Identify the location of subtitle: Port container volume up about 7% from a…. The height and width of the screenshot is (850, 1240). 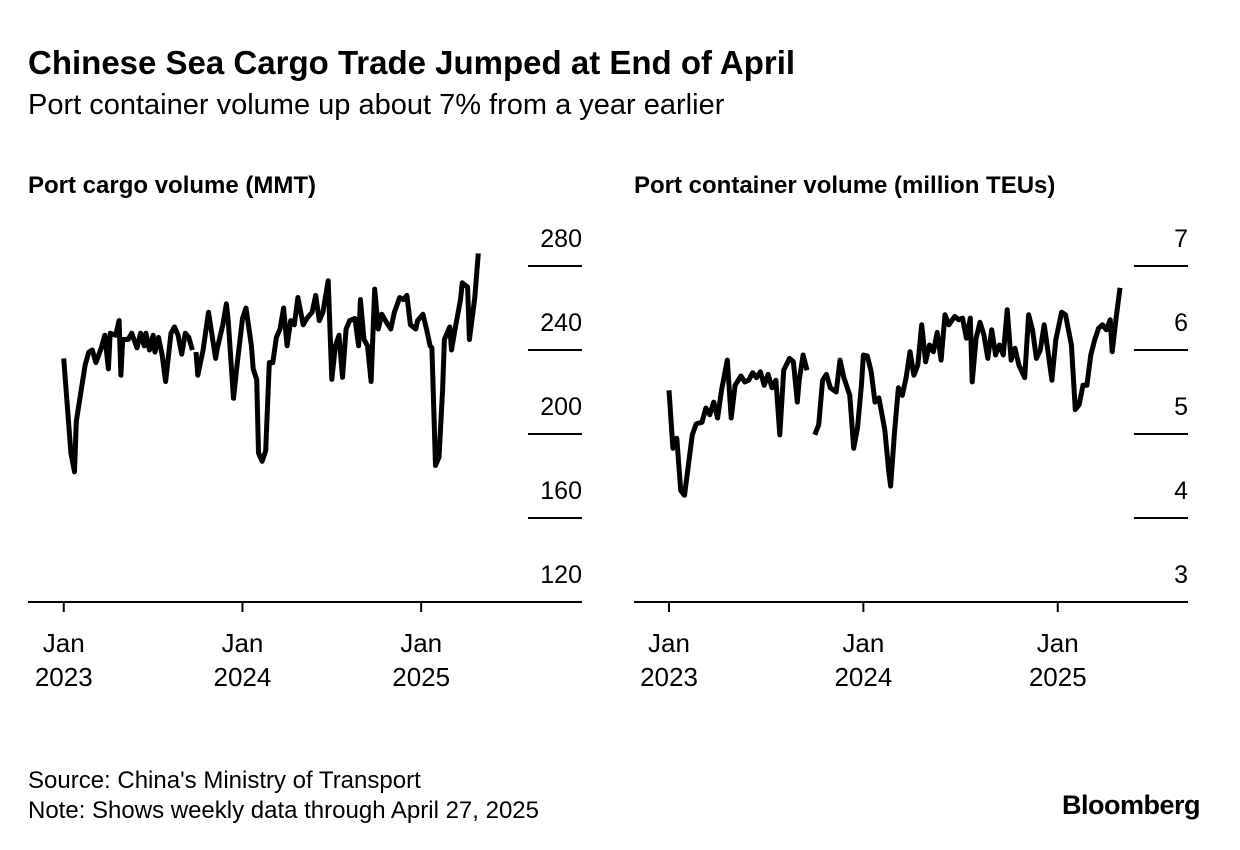
(376, 105).